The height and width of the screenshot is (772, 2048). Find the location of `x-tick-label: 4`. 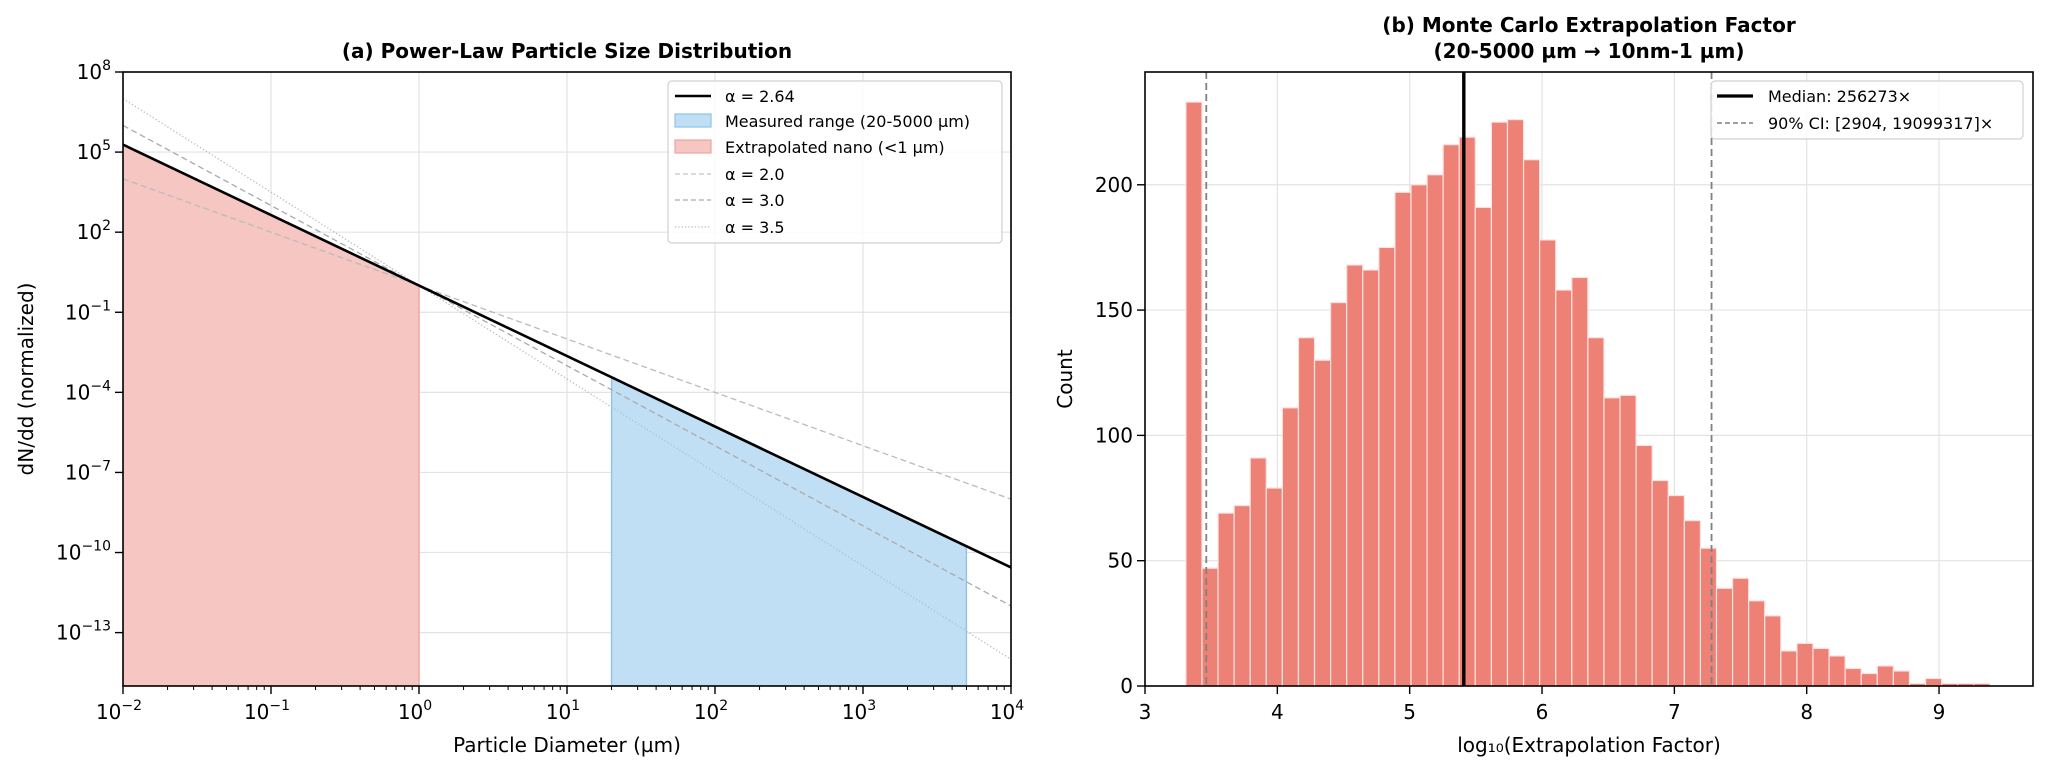

x-tick-label: 4 is located at coordinates (1277, 712).